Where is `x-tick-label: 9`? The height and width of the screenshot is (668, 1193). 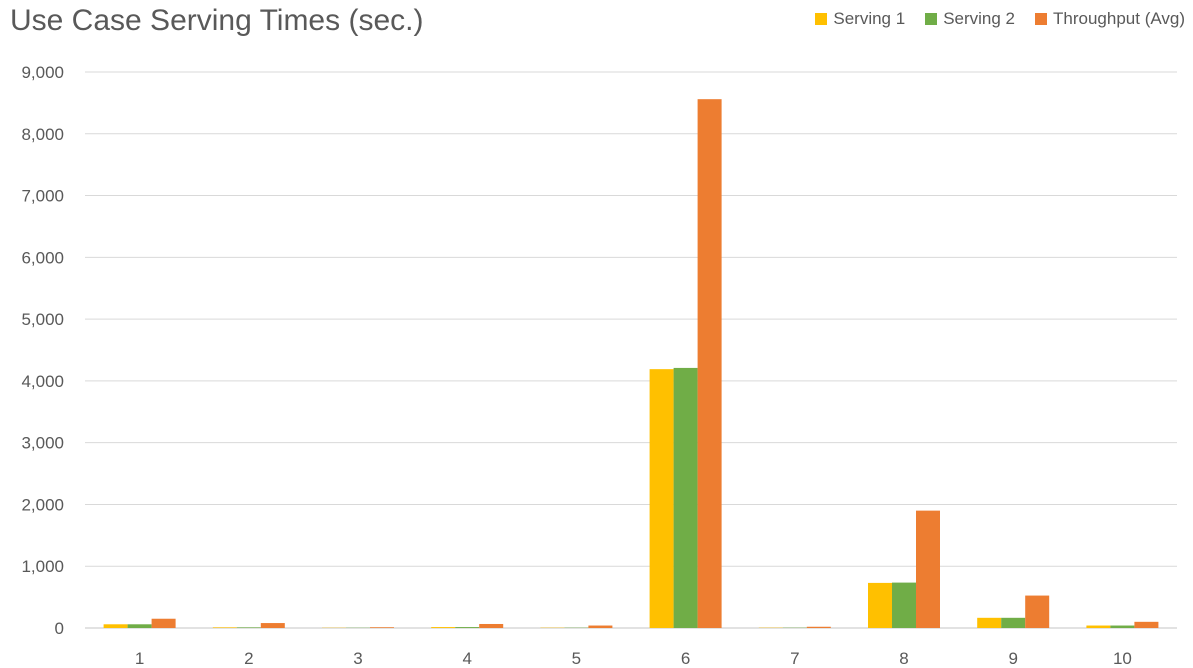 x-tick-label: 9 is located at coordinates (1012, 658).